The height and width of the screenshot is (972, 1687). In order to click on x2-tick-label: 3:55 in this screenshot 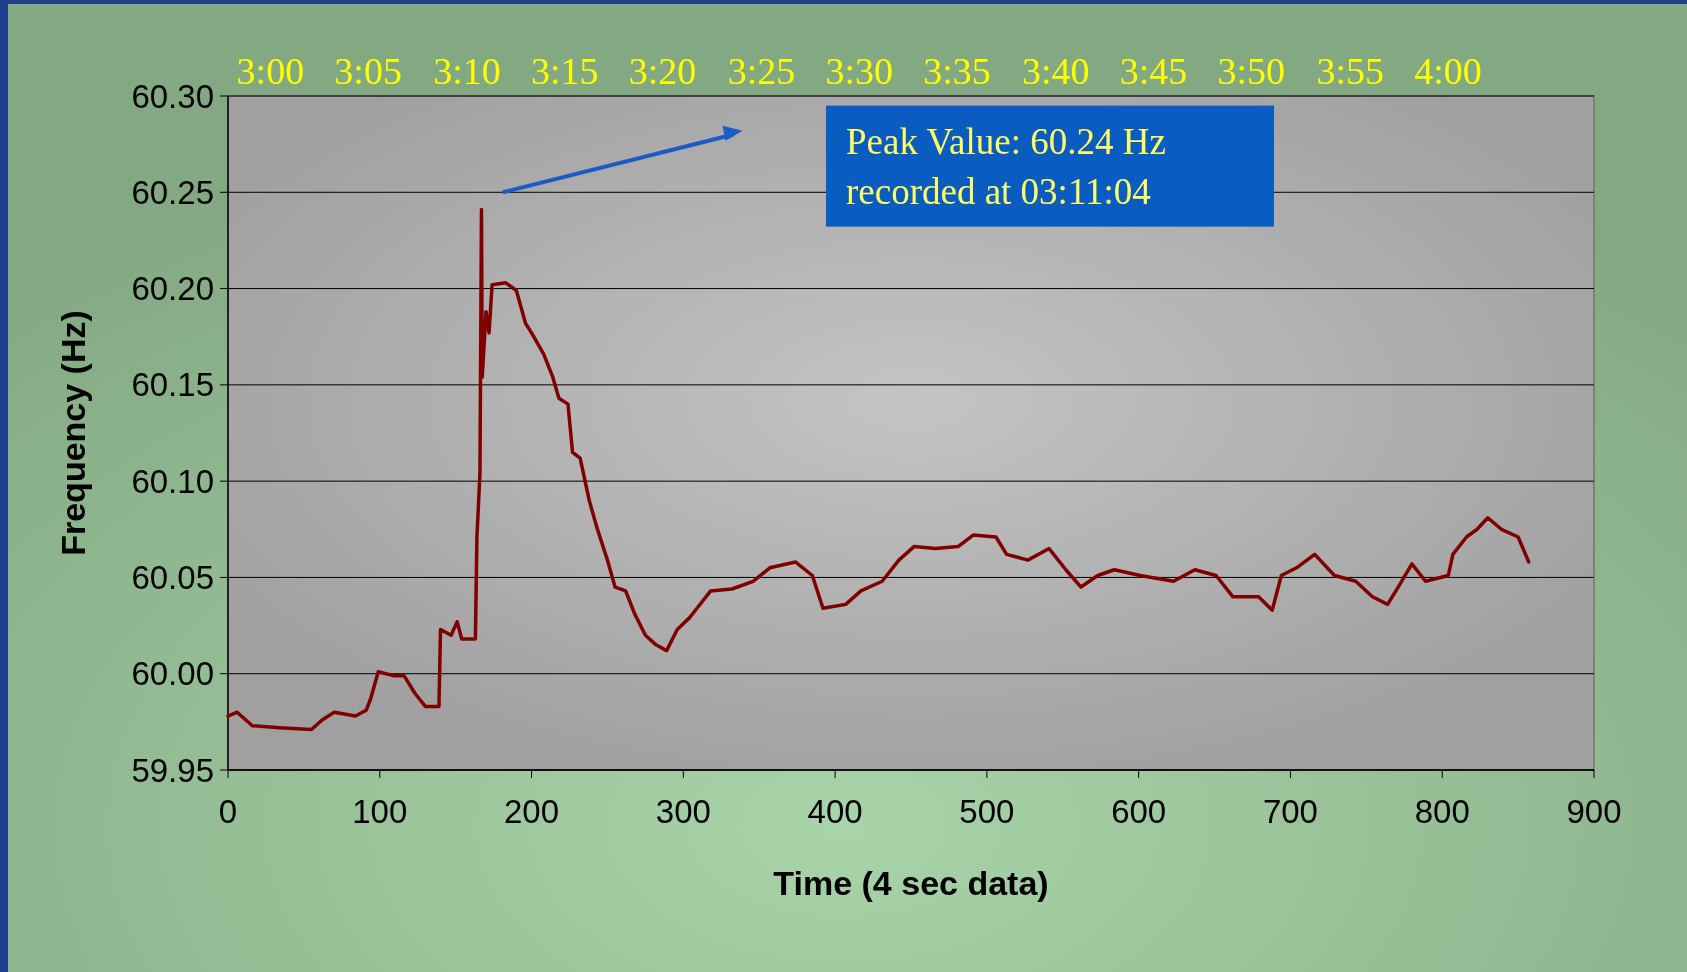, I will do `click(1350, 71)`.